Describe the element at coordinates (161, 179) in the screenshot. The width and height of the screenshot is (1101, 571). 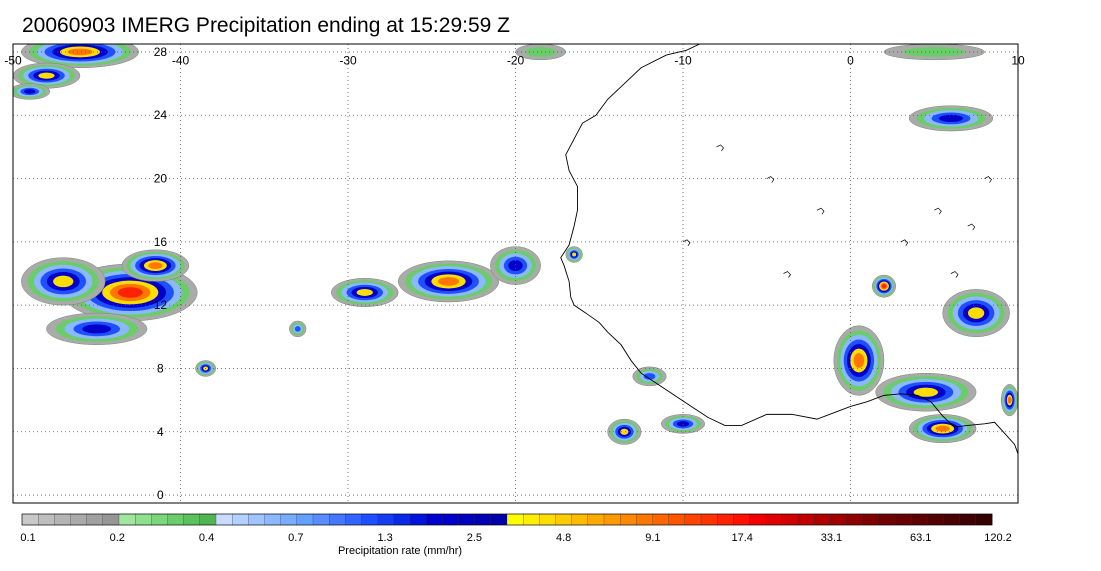
I see `latitude-tick-label: 20` at that location.